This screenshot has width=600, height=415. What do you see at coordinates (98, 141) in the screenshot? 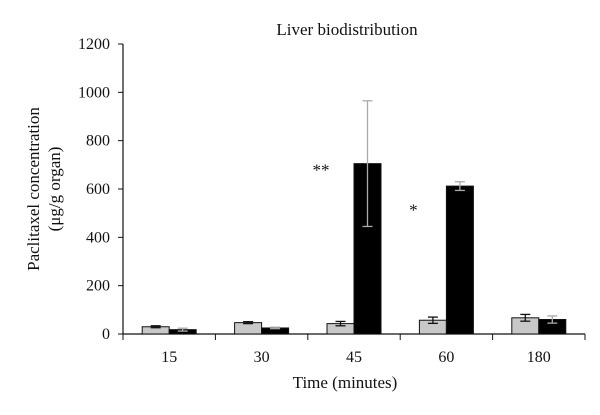
I see `y-tick-label: 800` at bounding box center [98, 141].